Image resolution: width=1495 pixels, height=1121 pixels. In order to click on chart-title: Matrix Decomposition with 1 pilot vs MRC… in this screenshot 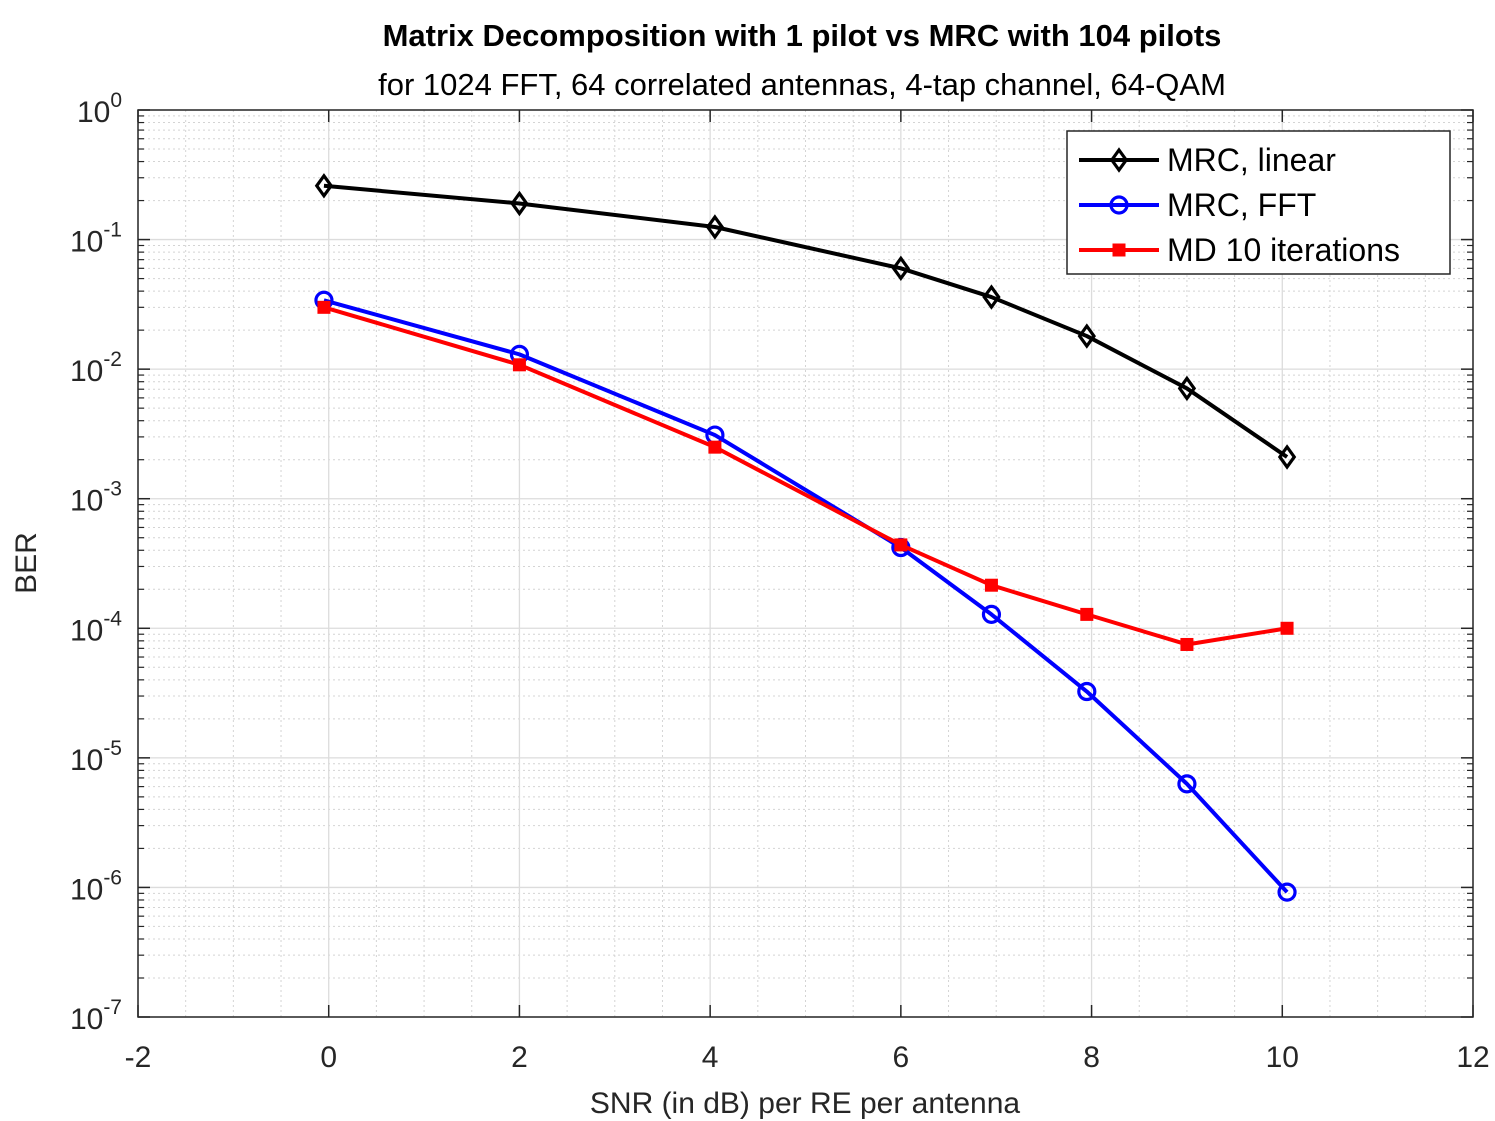, I will do `click(802, 35)`.